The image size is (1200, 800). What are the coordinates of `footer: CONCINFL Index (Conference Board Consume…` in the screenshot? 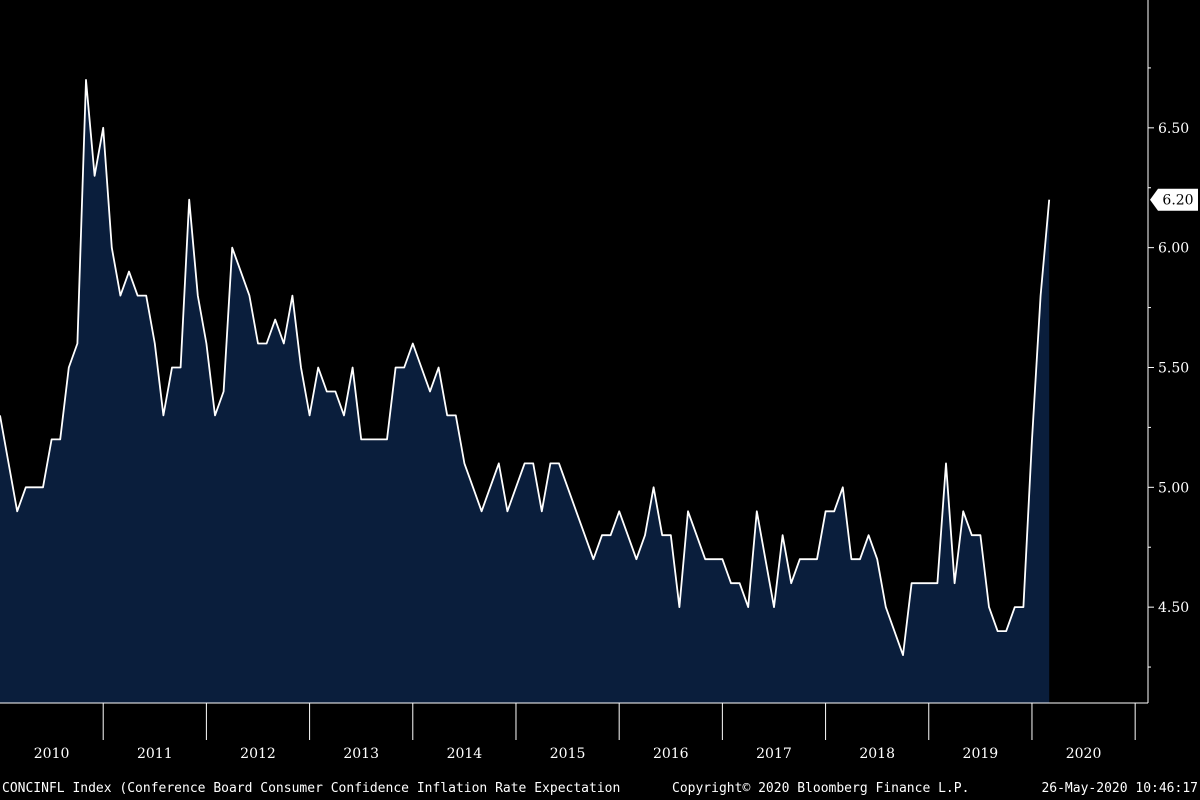 It's located at (600, 788).